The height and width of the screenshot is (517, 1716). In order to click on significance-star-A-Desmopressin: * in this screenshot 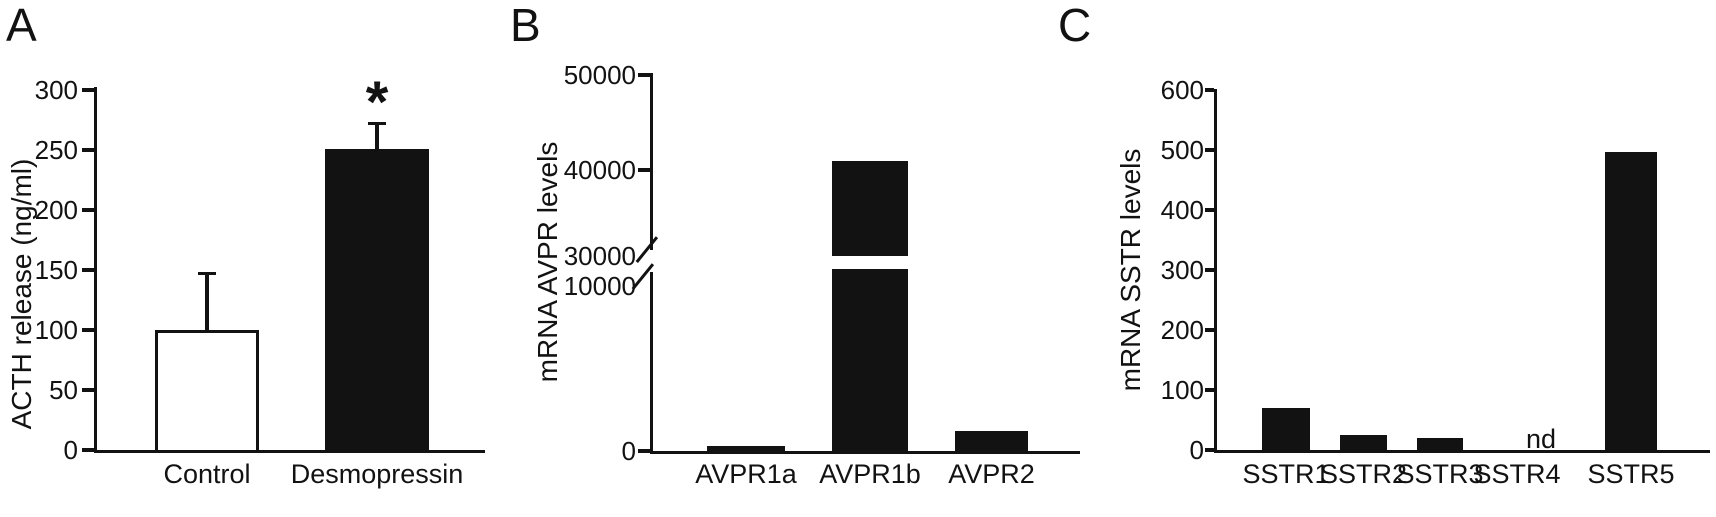, I will do `click(377, 102)`.